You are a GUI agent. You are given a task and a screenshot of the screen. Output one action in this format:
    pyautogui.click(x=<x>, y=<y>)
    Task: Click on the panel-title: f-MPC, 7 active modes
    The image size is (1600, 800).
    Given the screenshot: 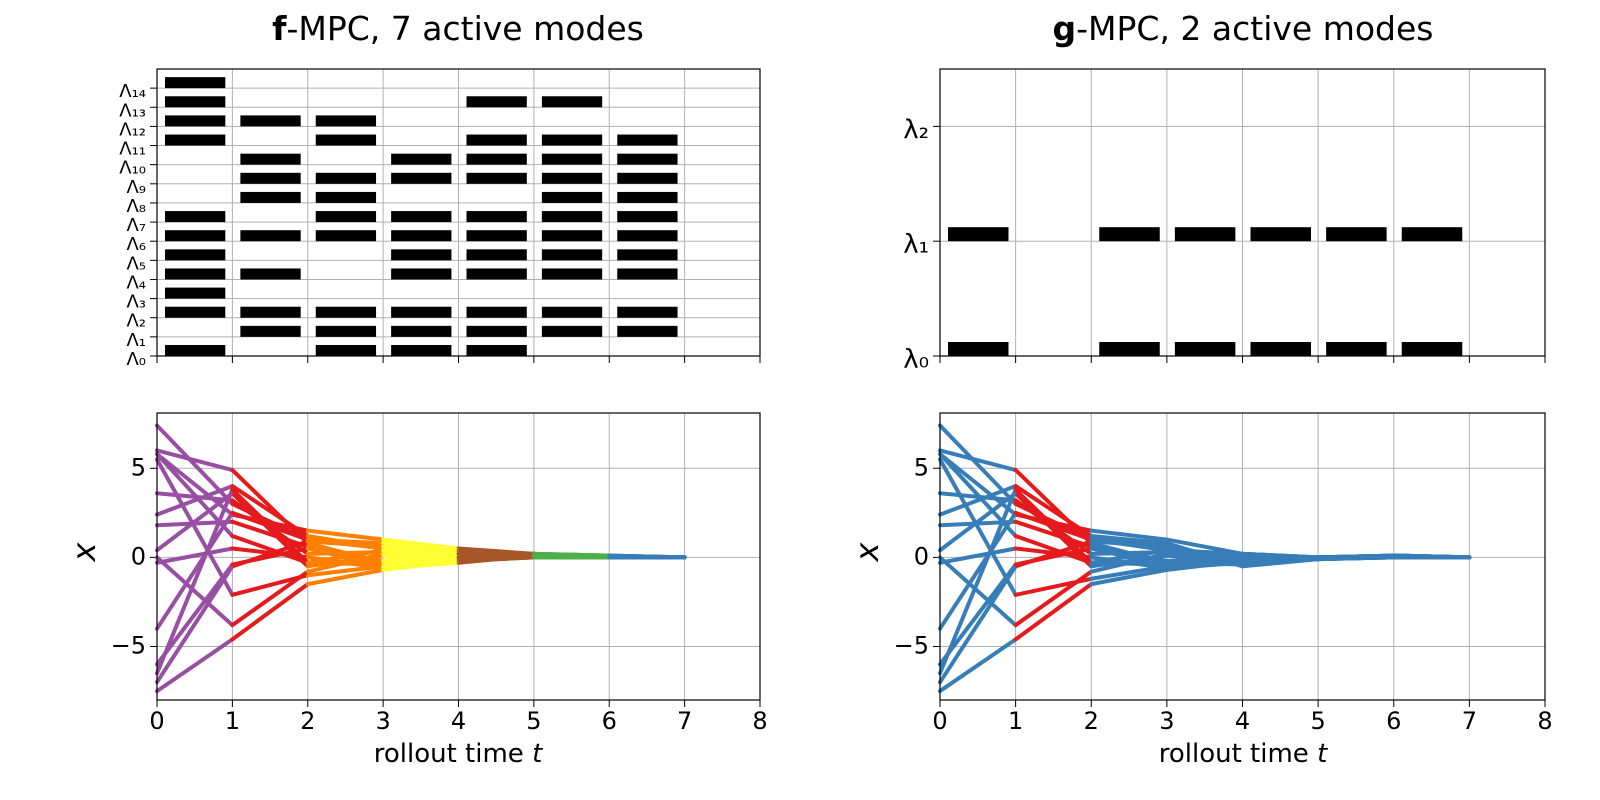 What is the action you would take?
    pyautogui.click(x=458, y=28)
    